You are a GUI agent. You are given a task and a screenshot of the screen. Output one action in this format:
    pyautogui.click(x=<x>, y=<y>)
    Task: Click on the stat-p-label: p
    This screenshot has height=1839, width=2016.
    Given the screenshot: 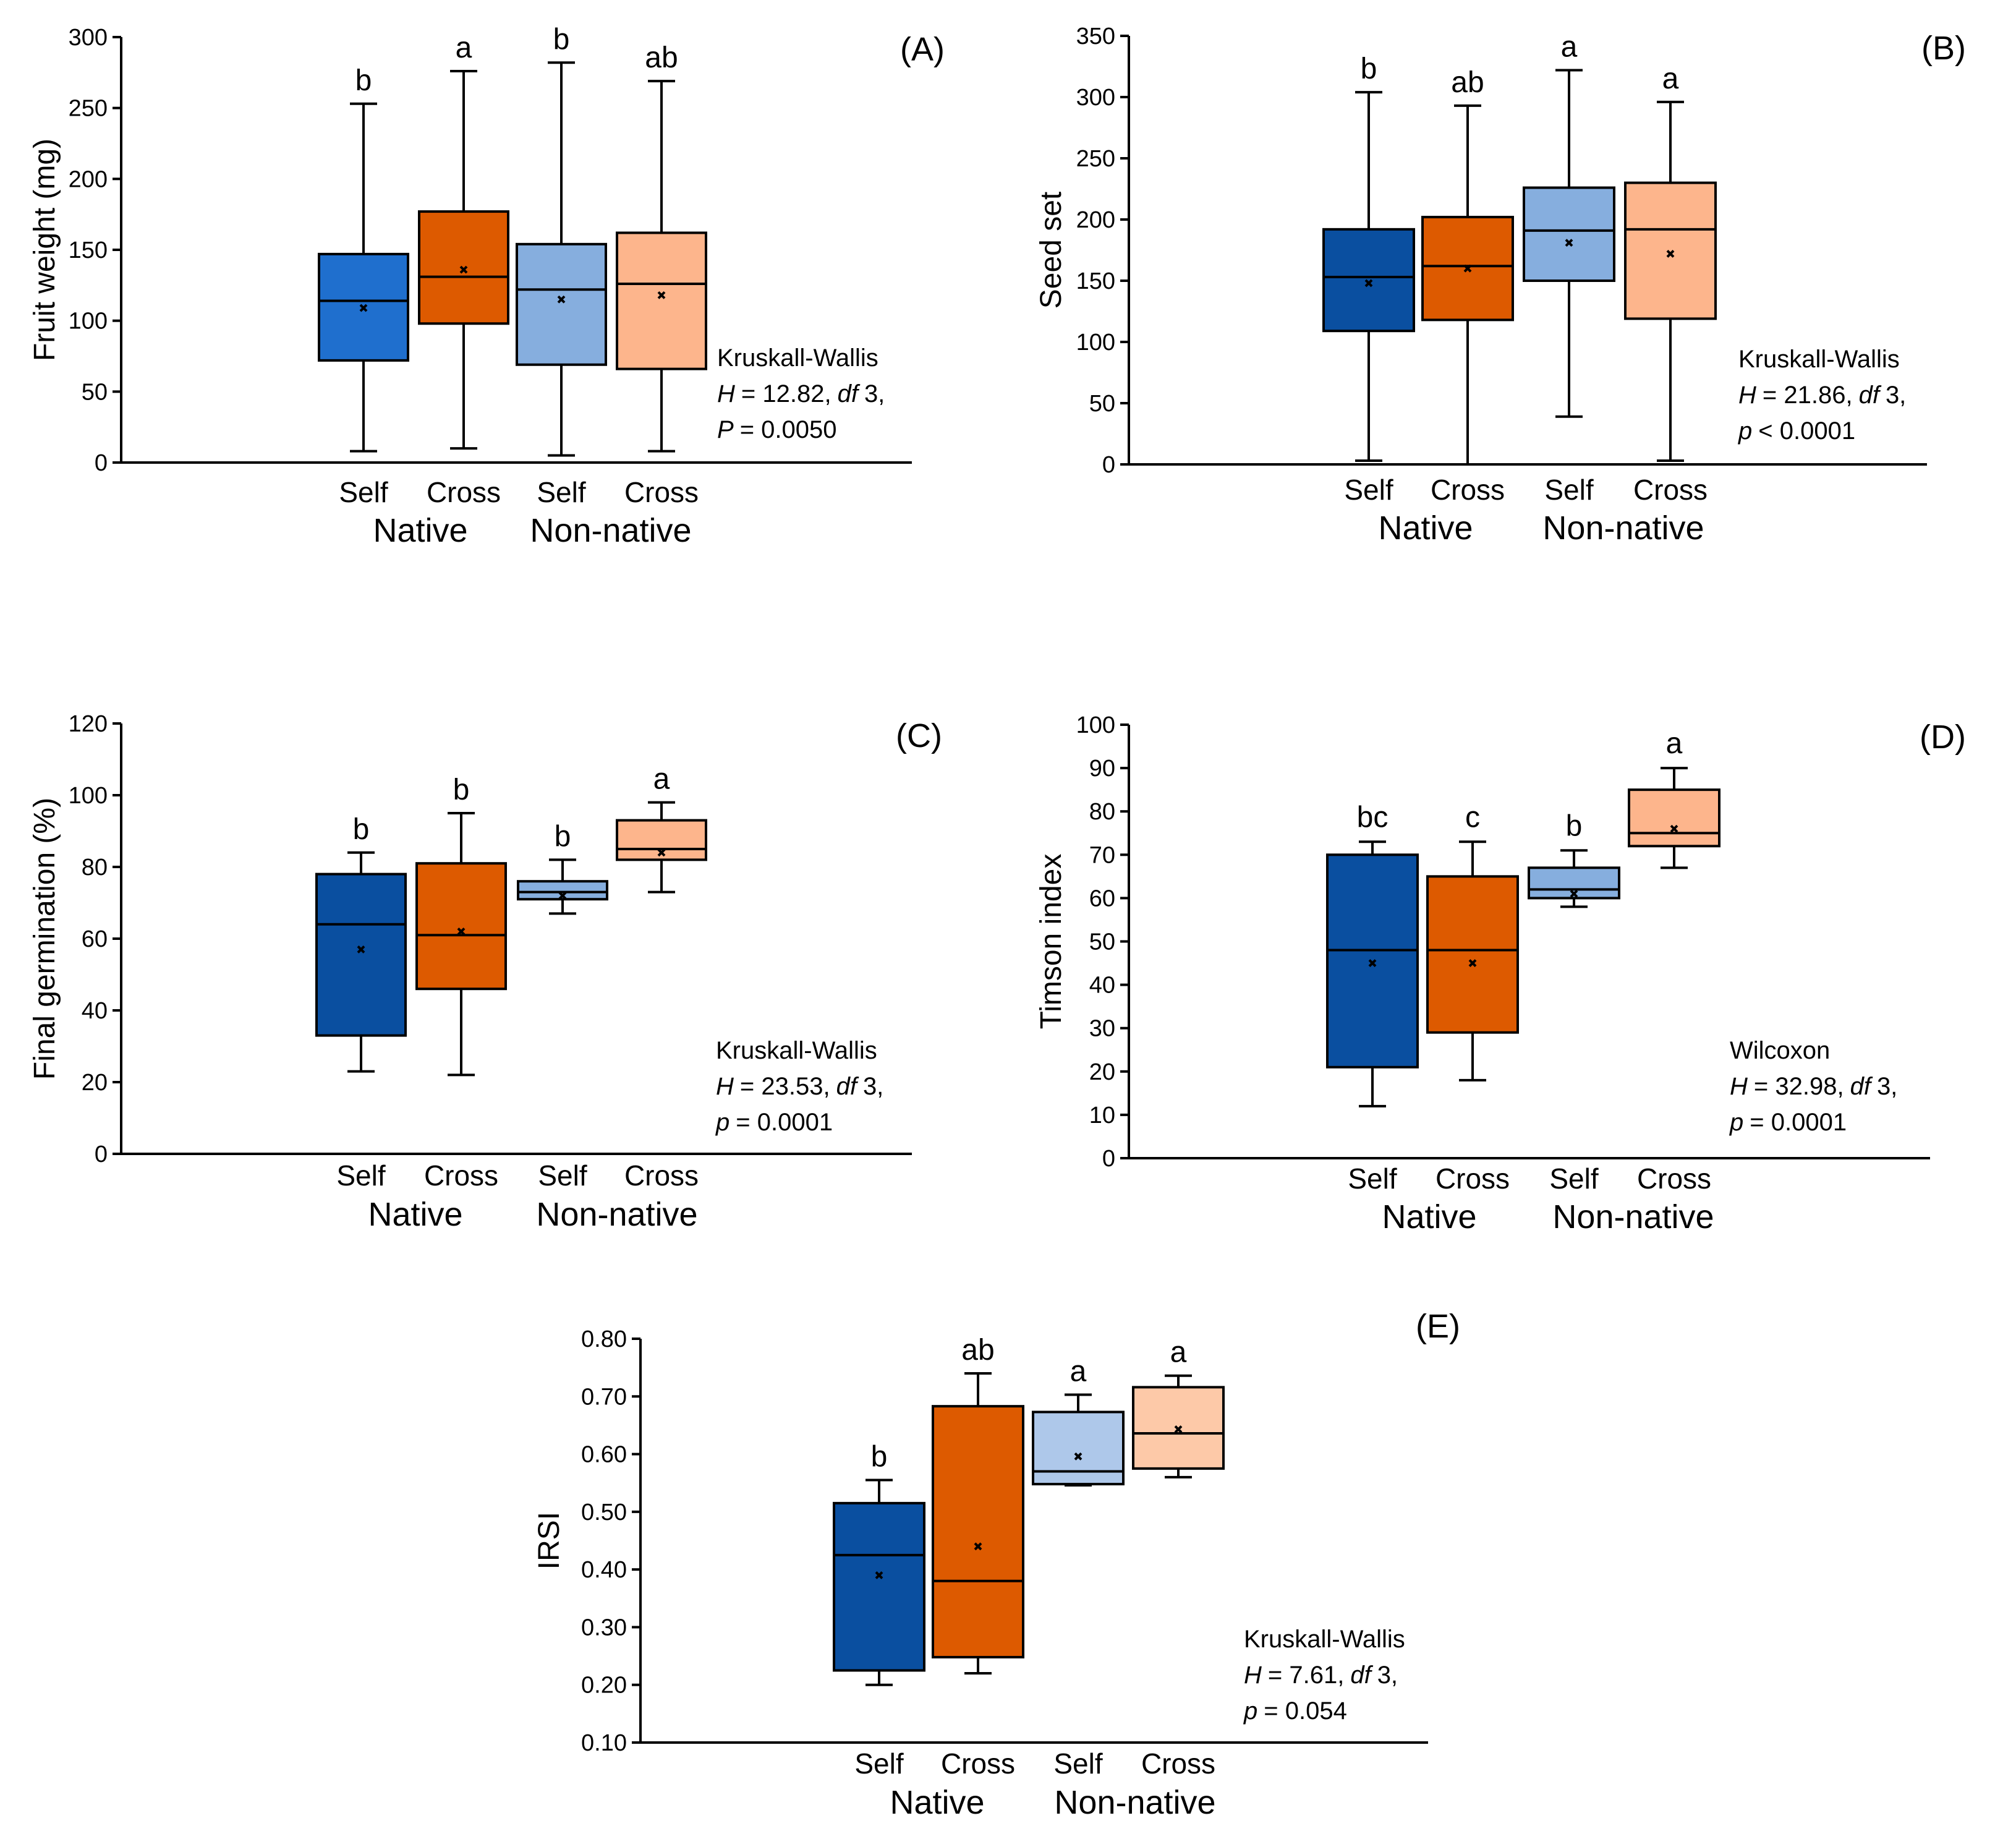 What is the action you would take?
    pyautogui.click(x=1250, y=1711)
    